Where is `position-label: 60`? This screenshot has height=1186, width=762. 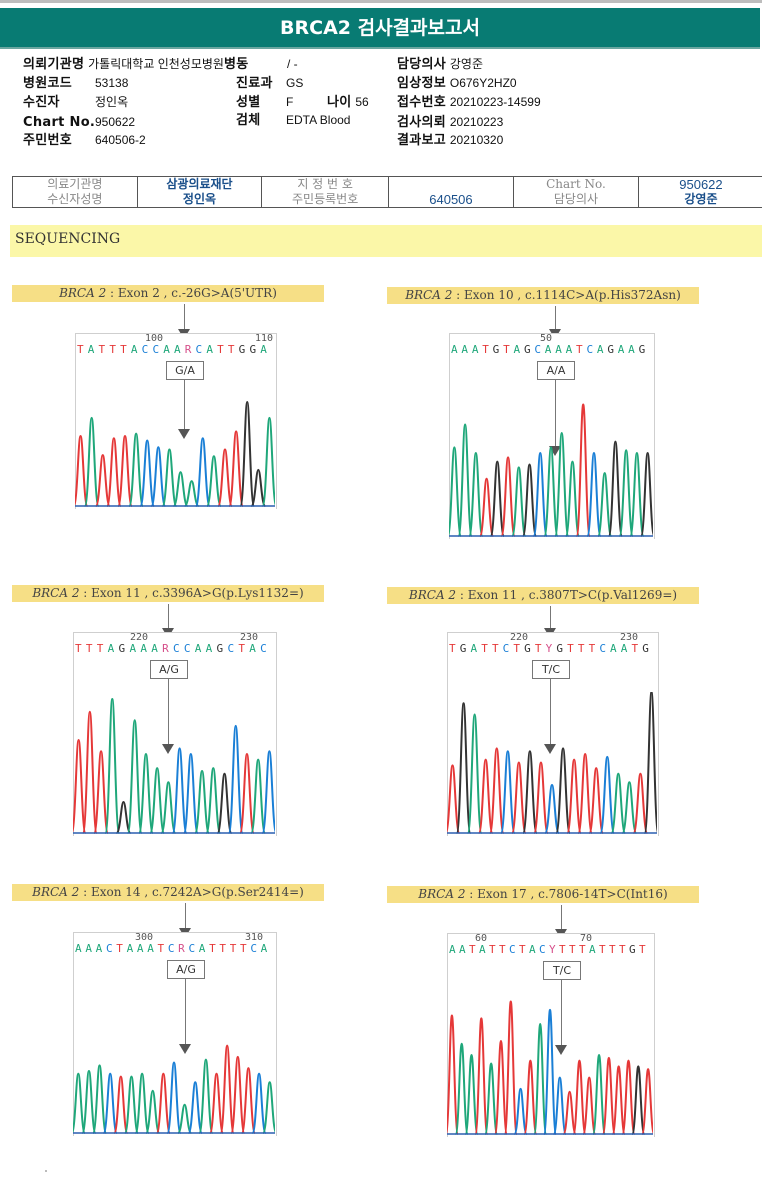 position-label: 60 is located at coordinates (481, 938).